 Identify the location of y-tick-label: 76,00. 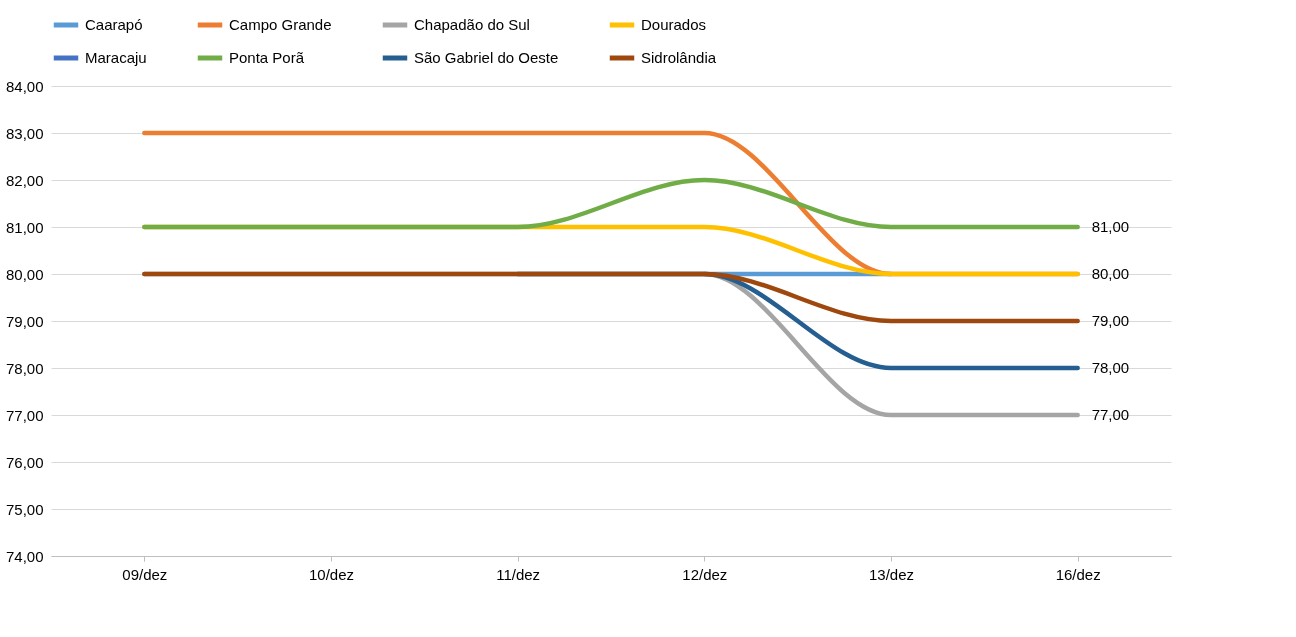
(24, 462).